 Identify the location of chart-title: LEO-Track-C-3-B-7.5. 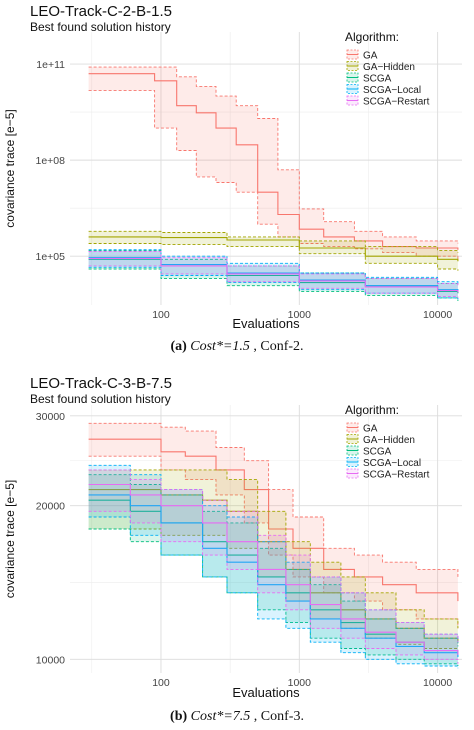
(101, 383).